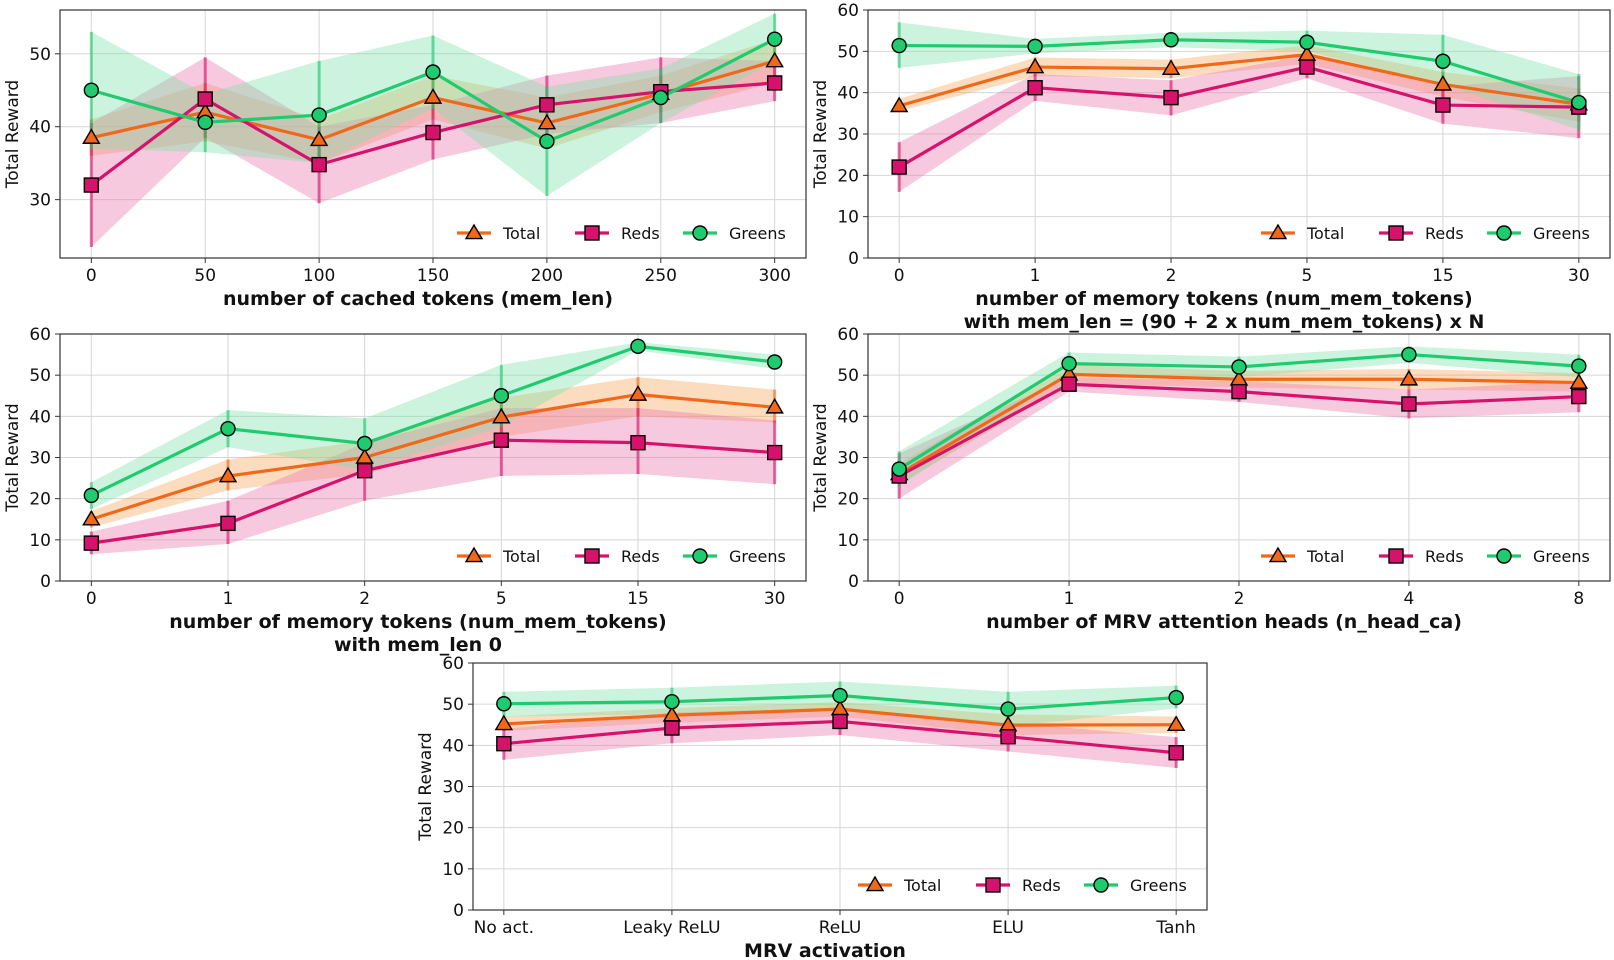  Describe the element at coordinates (547, 276) in the screenshot. I see `x-tick-label: 200` at that location.